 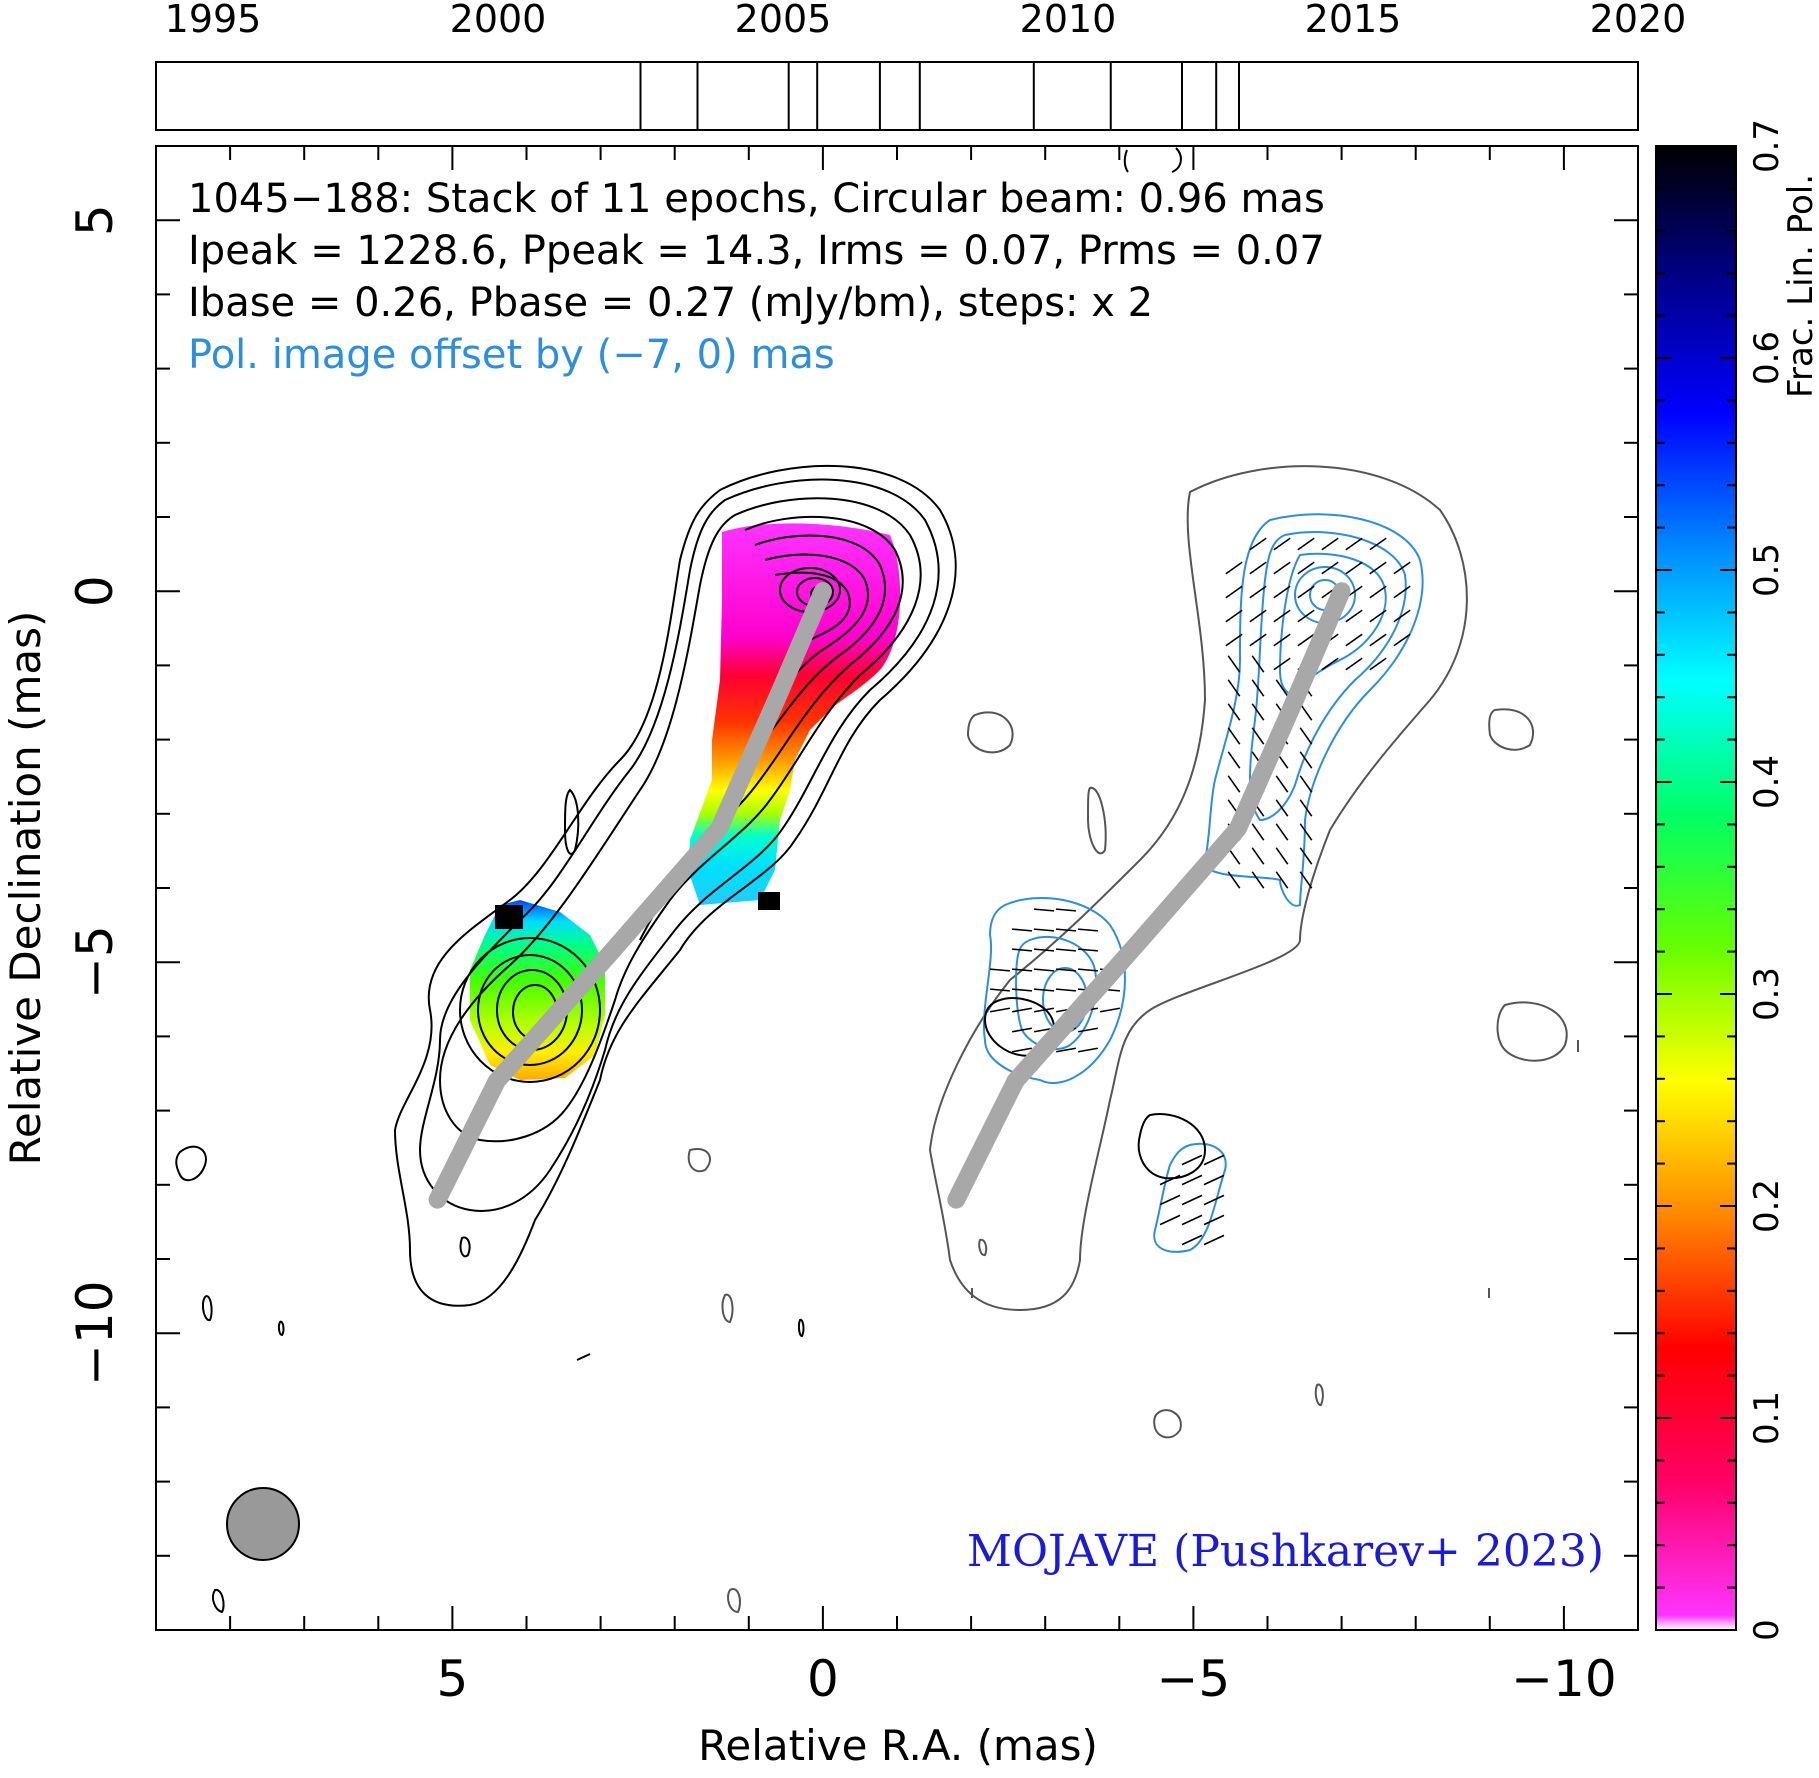 What do you see at coordinates (95, 962) in the screenshot?
I see `y-tick-label: −5` at bounding box center [95, 962].